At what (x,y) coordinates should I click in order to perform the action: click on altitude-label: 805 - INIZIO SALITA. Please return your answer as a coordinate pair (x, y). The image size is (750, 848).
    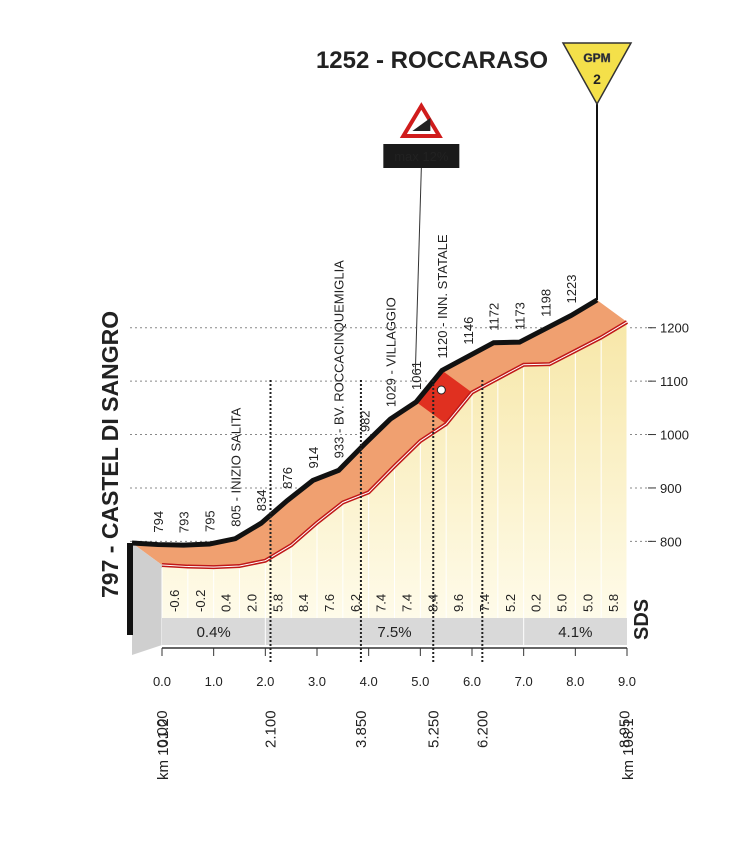
    Looking at the image, I should click on (235, 466).